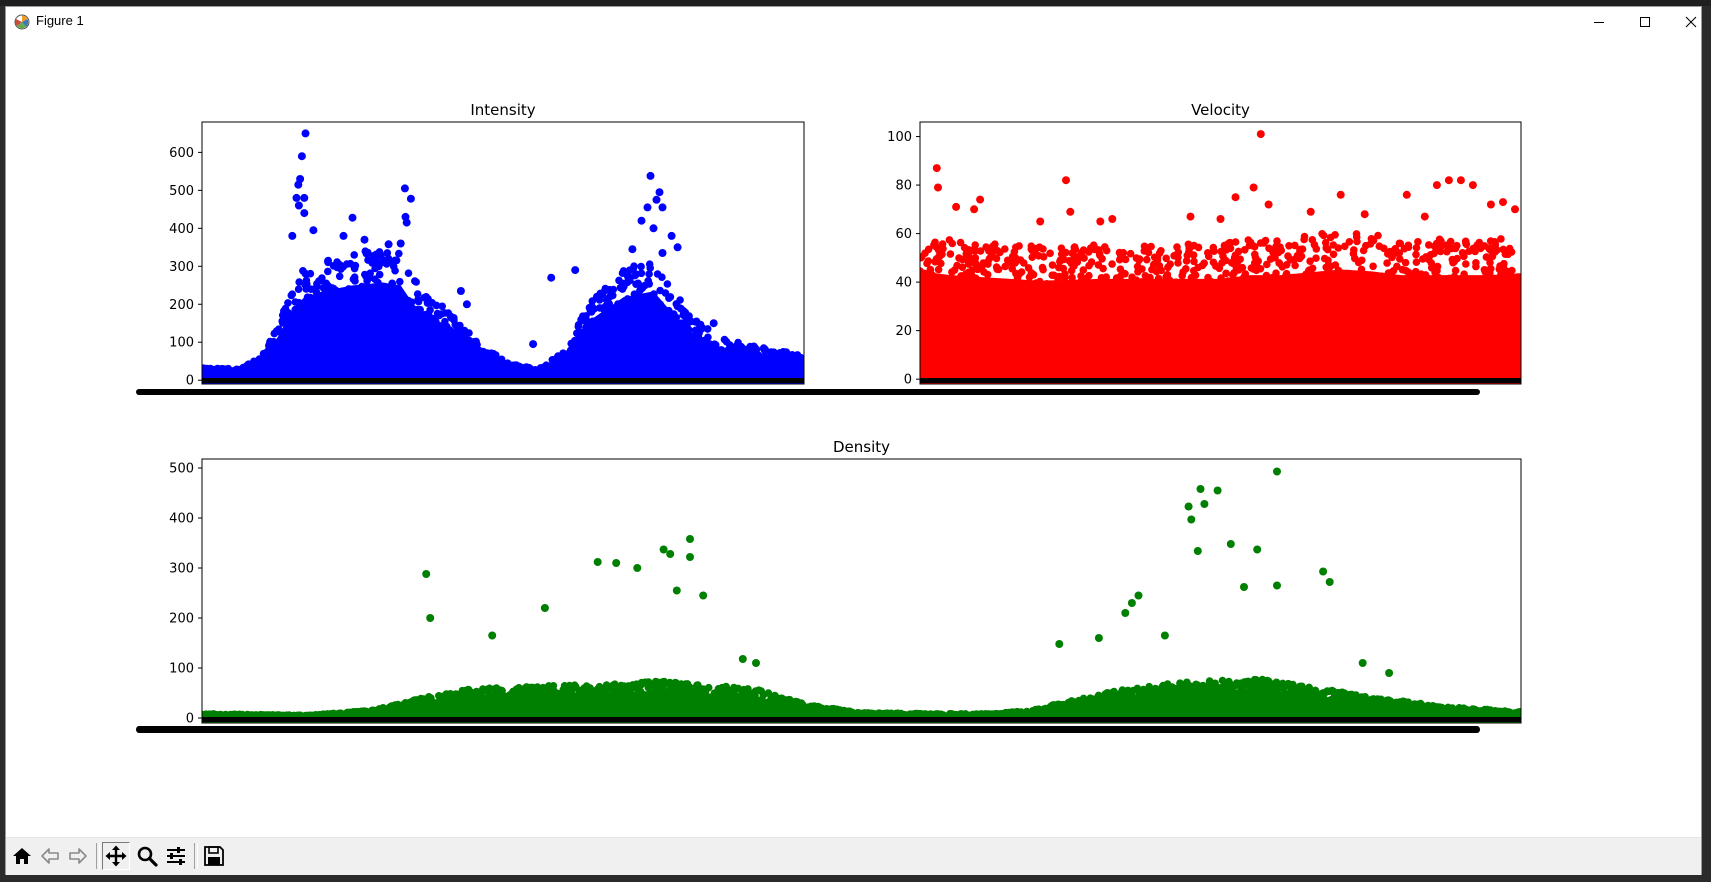 This screenshot has width=1711, height=882. Describe the element at coordinates (176, 856) in the screenshot. I see `configure-subplots-button` at that location.